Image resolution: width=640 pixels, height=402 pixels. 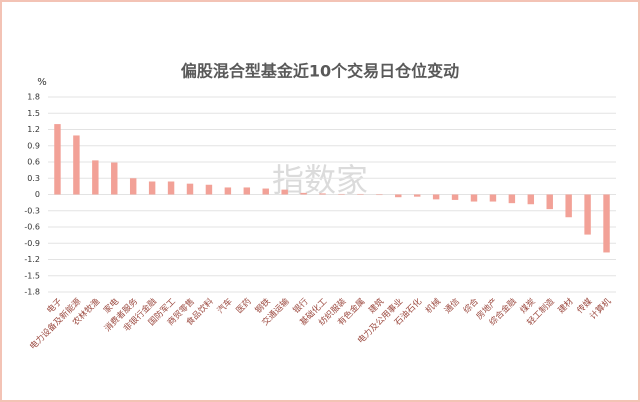 What do you see at coordinates (320, 180) in the screenshot?
I see `watermark: 指数家` at bounding box center [320, 180].